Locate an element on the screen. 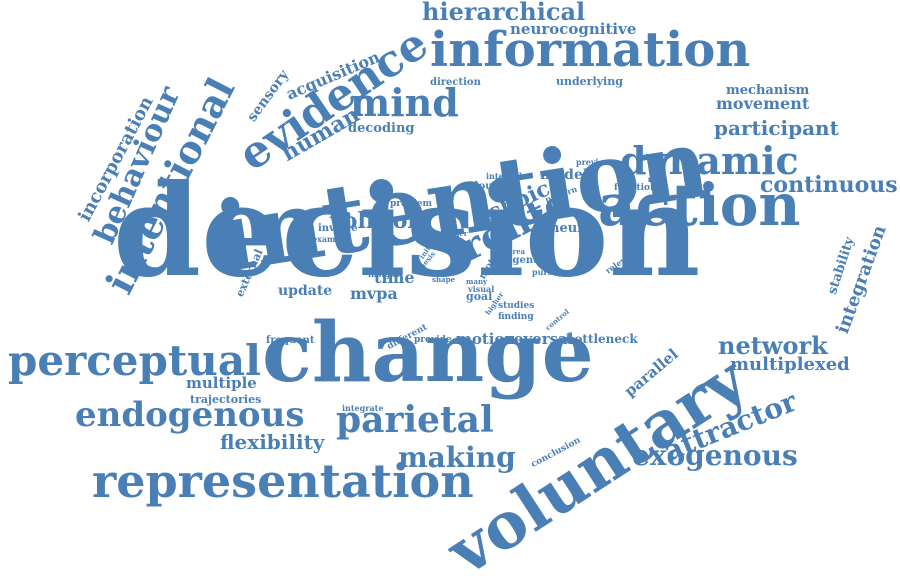 The width and height of the screenshot is (900, 579). word-mvpa: mvpa is located at coordinates (374, 293).